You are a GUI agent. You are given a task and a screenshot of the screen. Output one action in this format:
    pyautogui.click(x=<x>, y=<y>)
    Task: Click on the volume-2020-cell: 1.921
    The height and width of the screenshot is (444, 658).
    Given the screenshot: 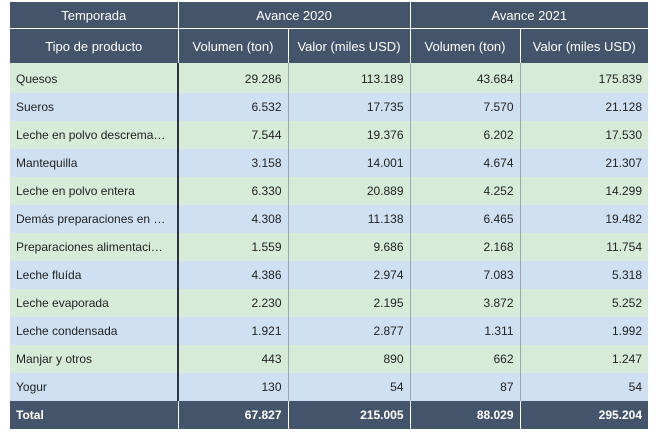 What is the action you would take?
    pyautogui.click(x=233, y=331)
    